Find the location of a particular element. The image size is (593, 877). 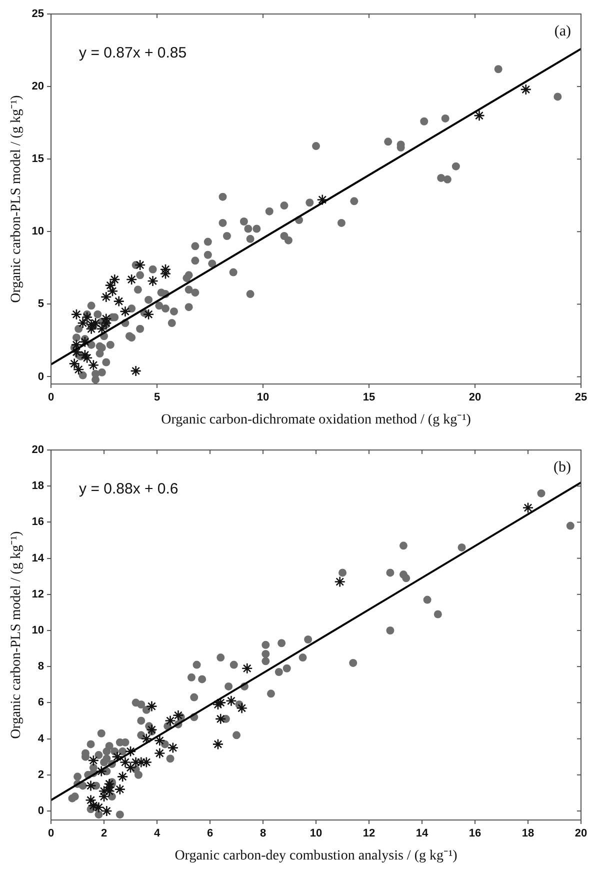

x-tick-label: 18 is located at coordinates (528, 834).